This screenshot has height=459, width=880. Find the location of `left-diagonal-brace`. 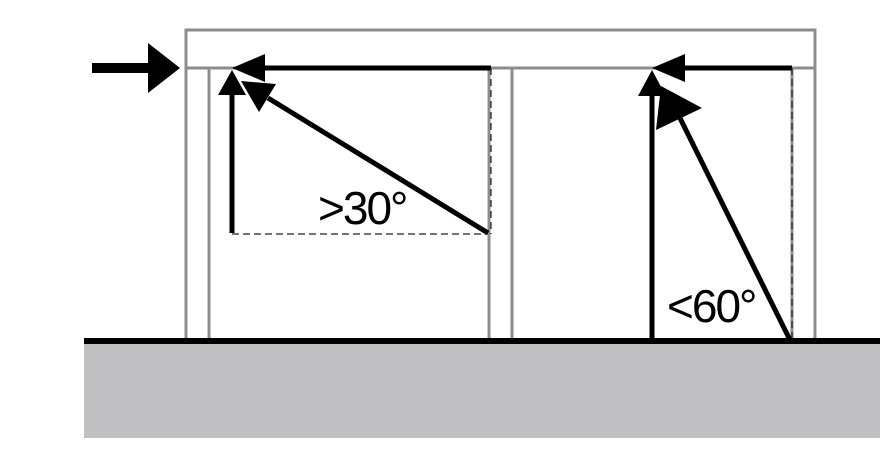

left-diagonal-brace is located at coordinates (378, 165).